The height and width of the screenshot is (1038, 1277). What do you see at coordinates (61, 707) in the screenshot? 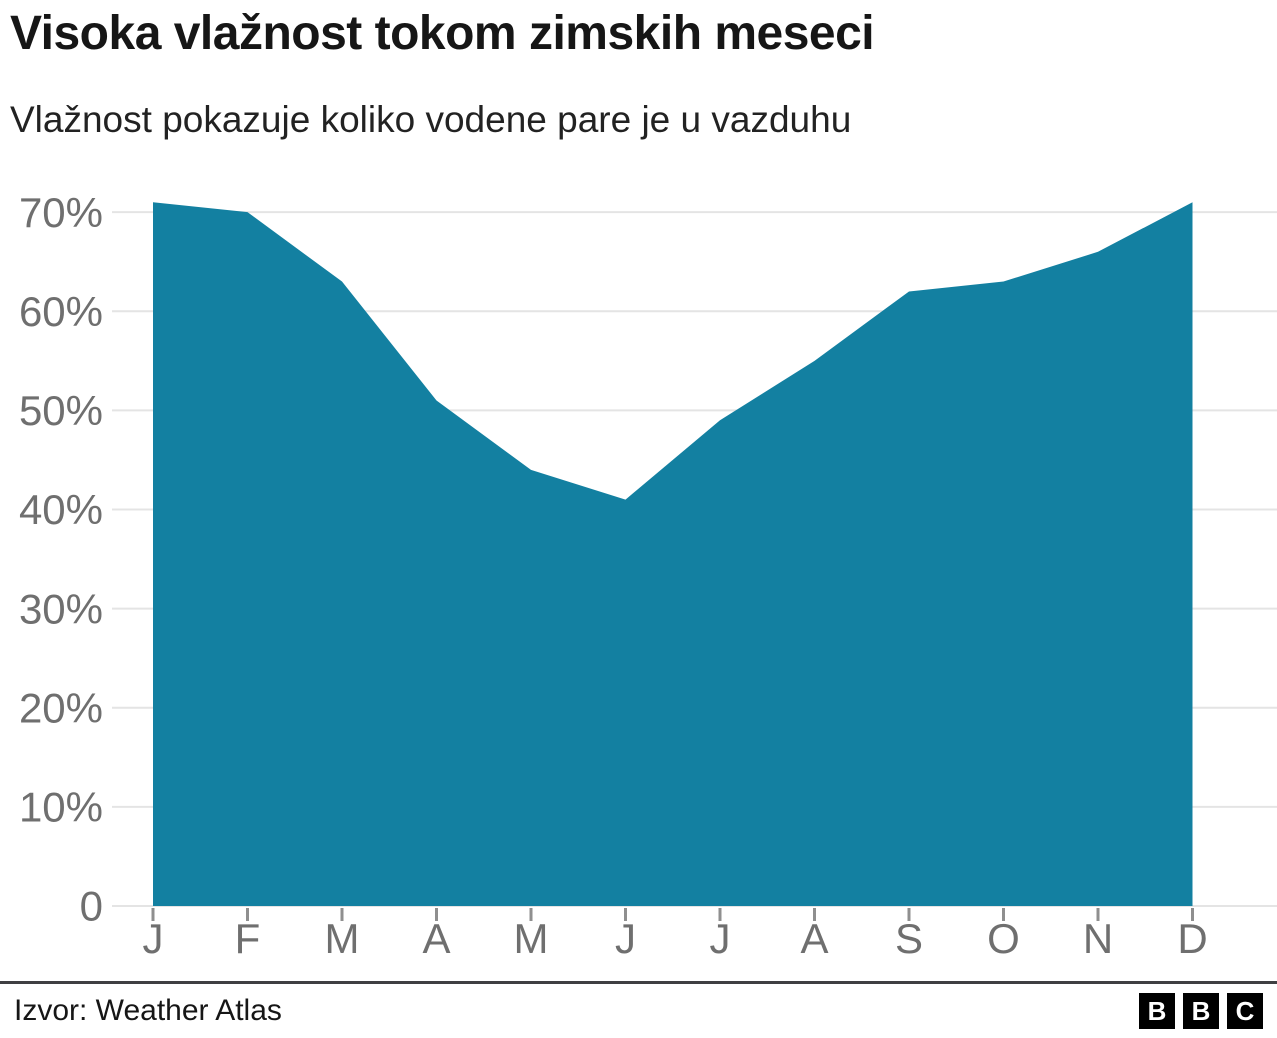
I see `y-tick-label: 20%` at bounding box center [61, 707].